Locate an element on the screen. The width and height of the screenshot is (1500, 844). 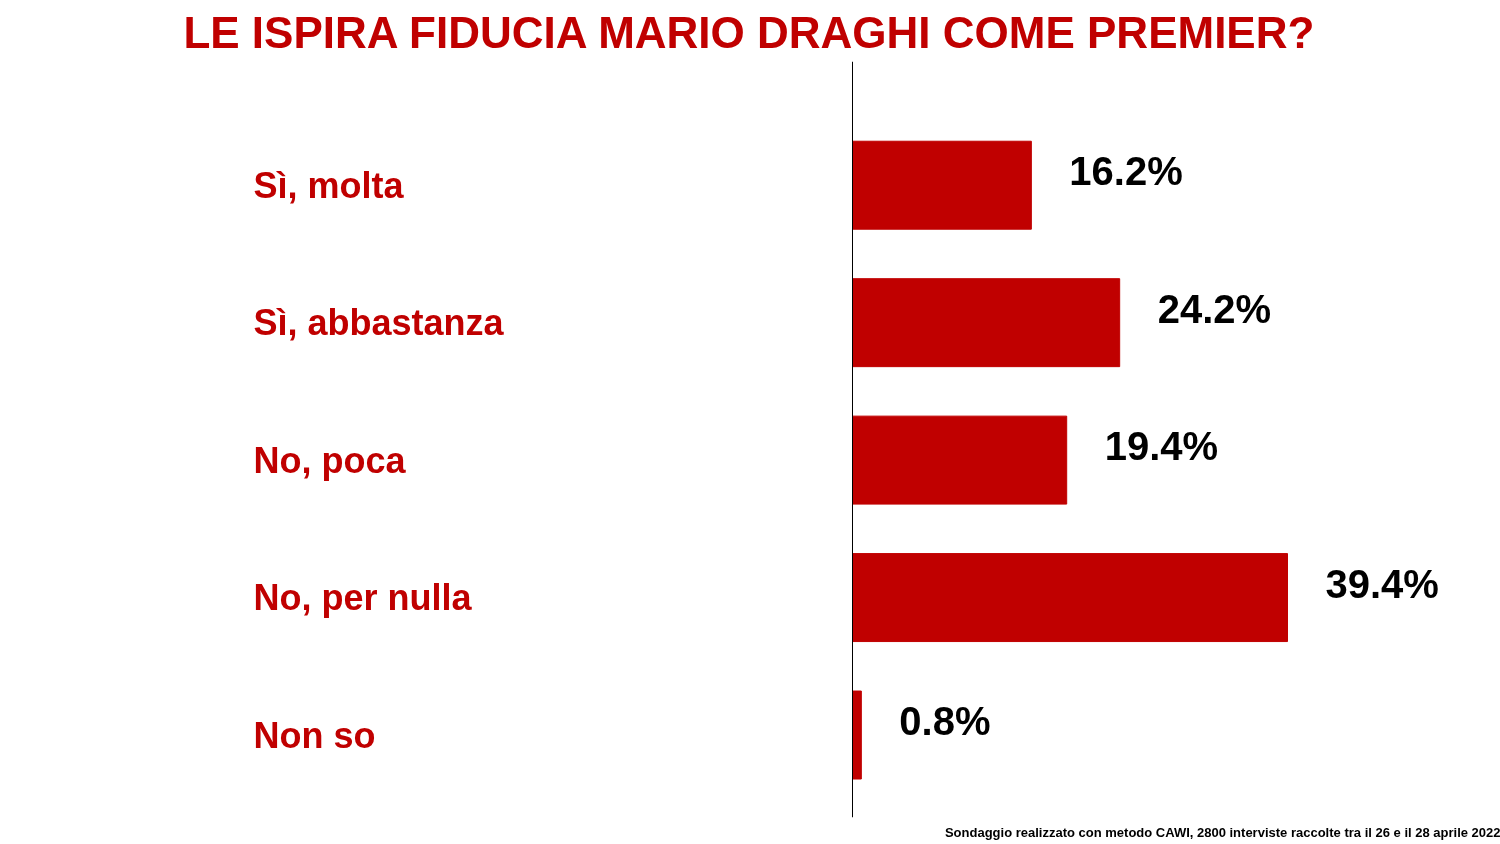
data-label: 0.8% is located at coordinates (945, 721).